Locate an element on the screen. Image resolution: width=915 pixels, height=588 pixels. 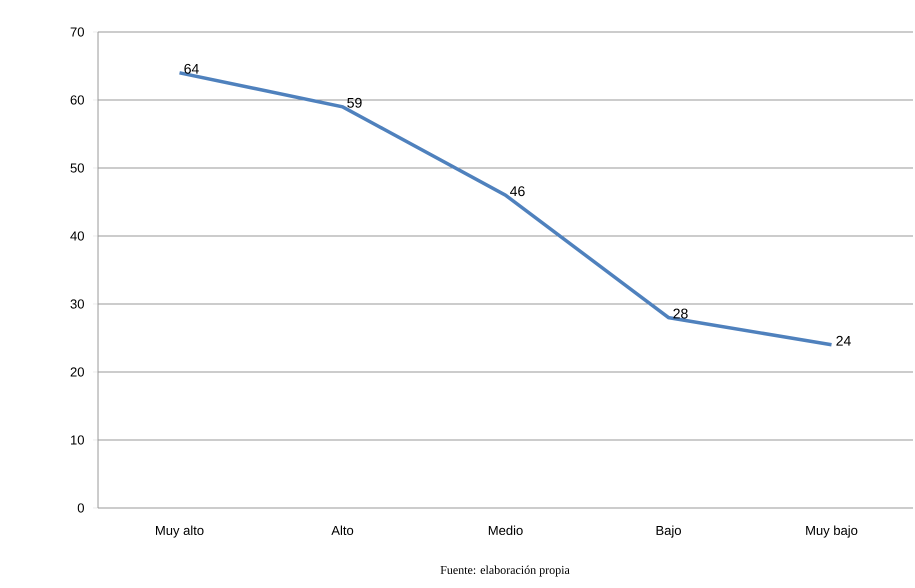
y-tick-label: 20 is located at coordinates (77, 372).